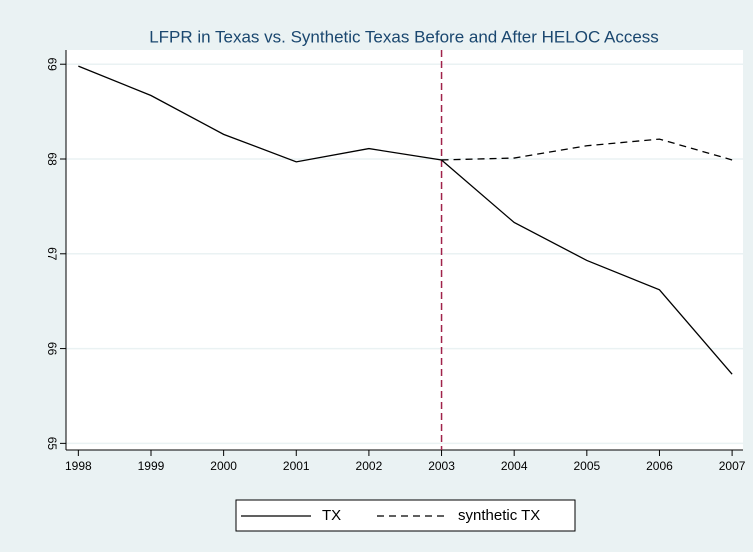  I want to click on x-tick-label: 2005, so click(586, 466).